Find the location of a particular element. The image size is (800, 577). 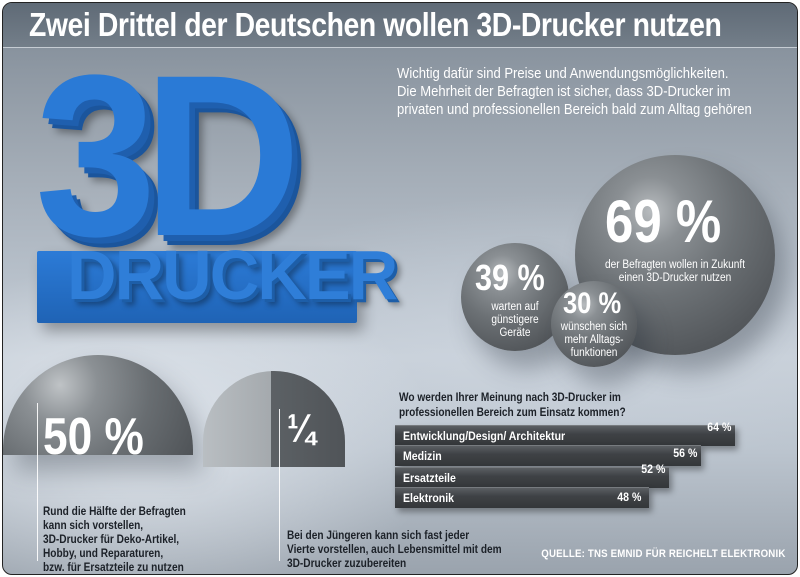

bar-entwicklung: Entwicklung/Design/ Architektur 64 % is located at coordinates (565, 433).